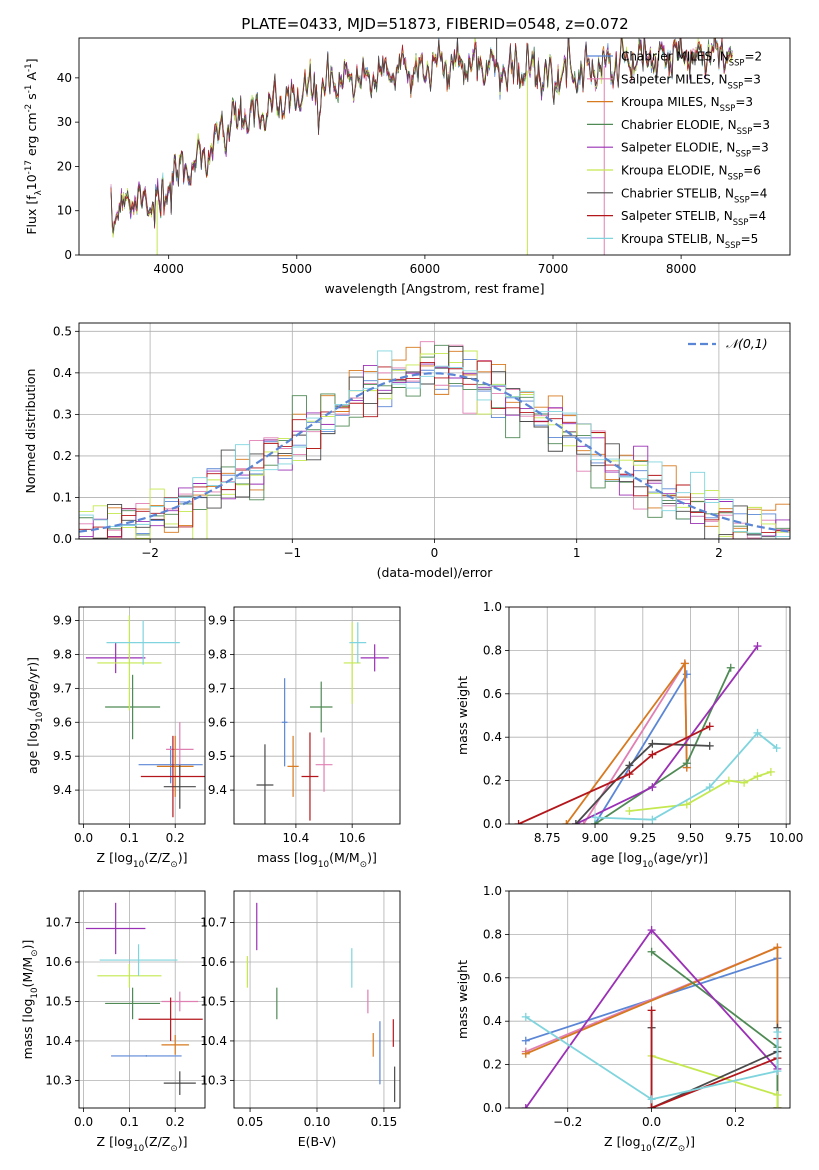 This screenshot has width=819, height=1170. I want to click on y-tick-label: 0.4, so click(62, 373).